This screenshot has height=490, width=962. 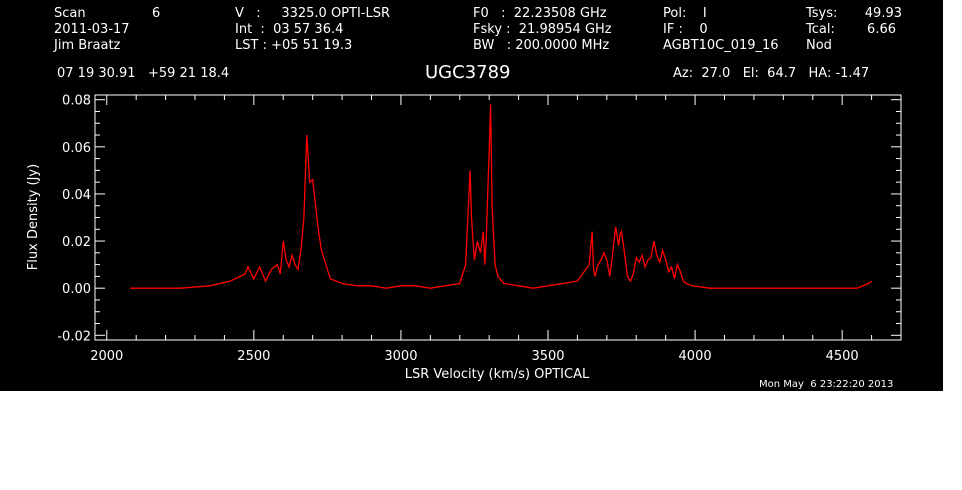 What do you see at coordinates (33, 217) in the screenshot?
I see `y-axis-label: Flux Density (Jy)` at bounding box center [33, 217].